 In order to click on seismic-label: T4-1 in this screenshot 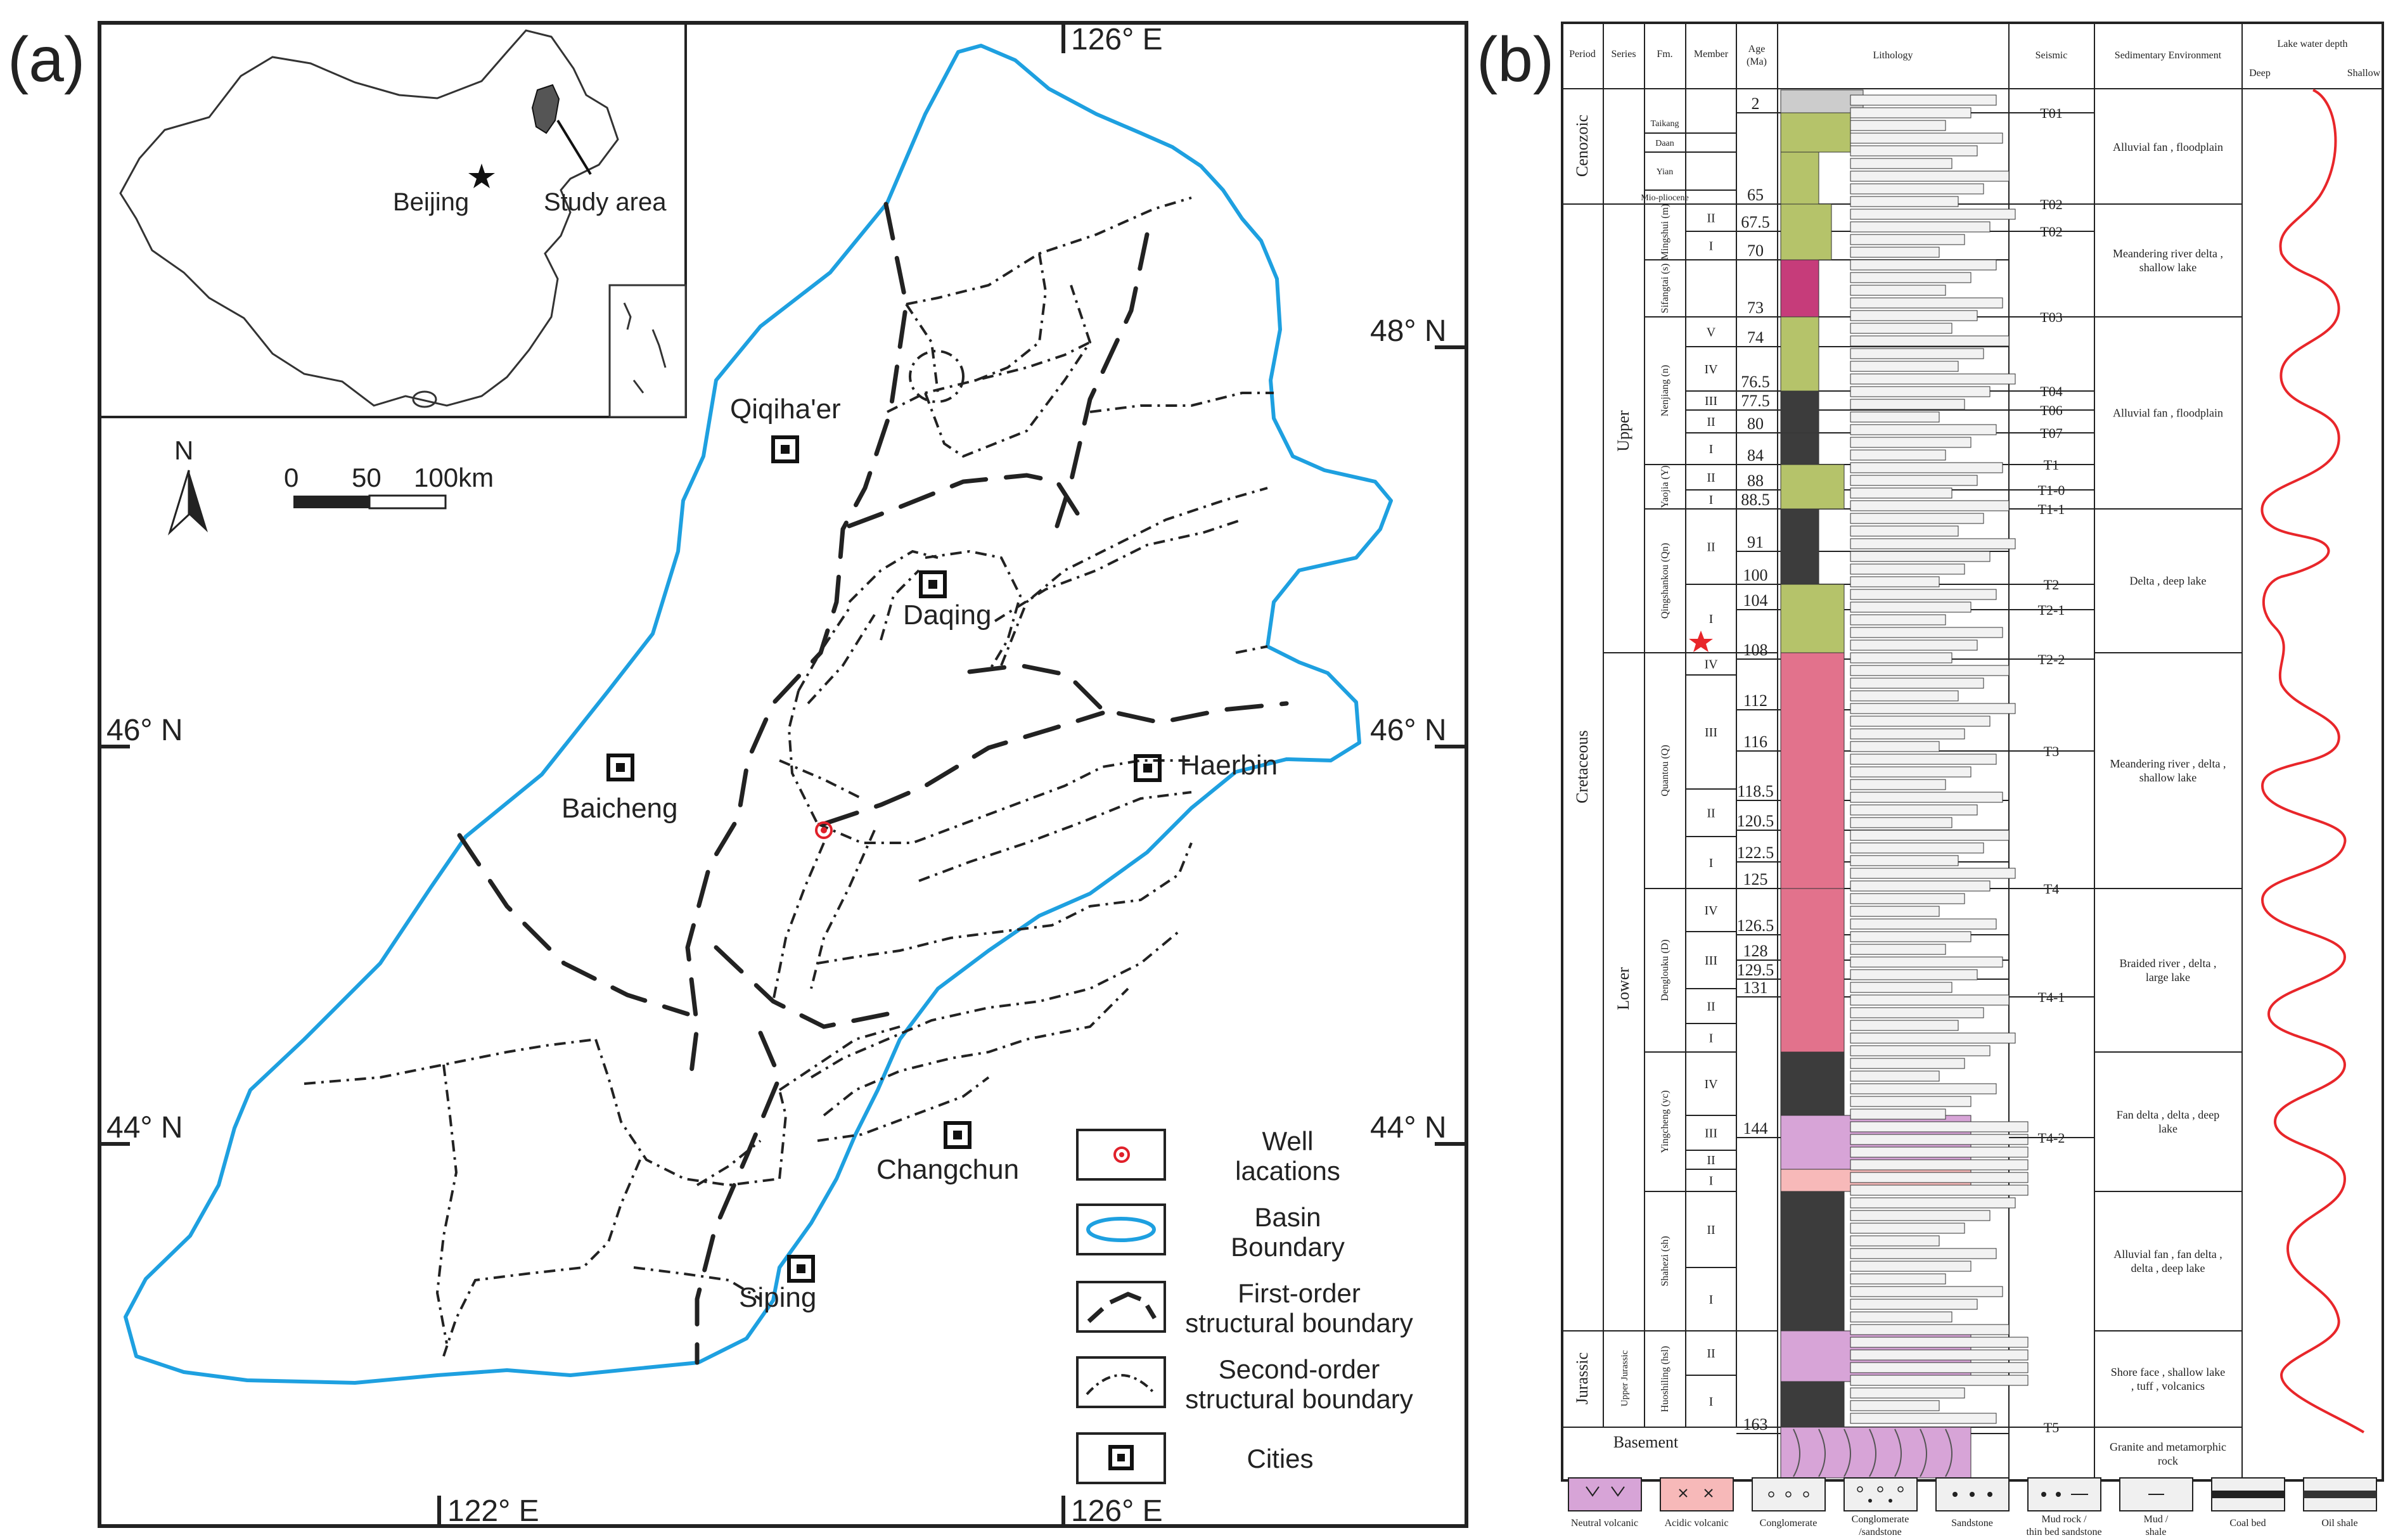, I will do `click(2052, 997)`.